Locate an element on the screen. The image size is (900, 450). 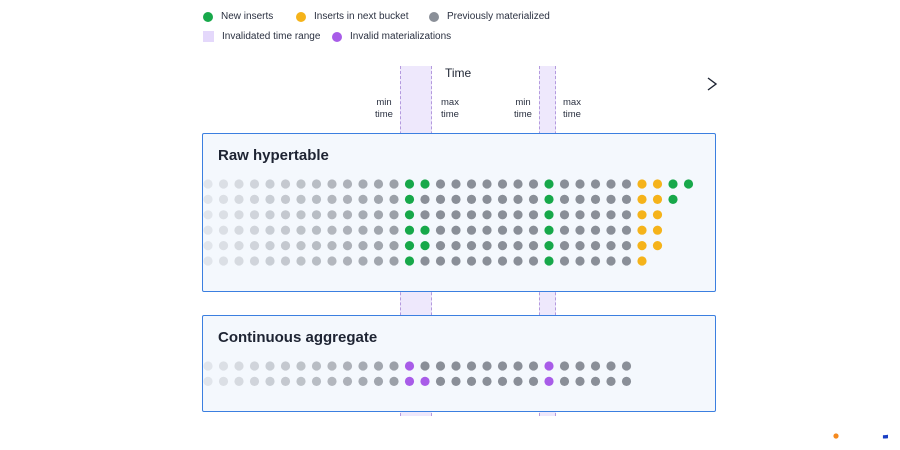
gray-dot-icon is located at coordinates (434, 16).